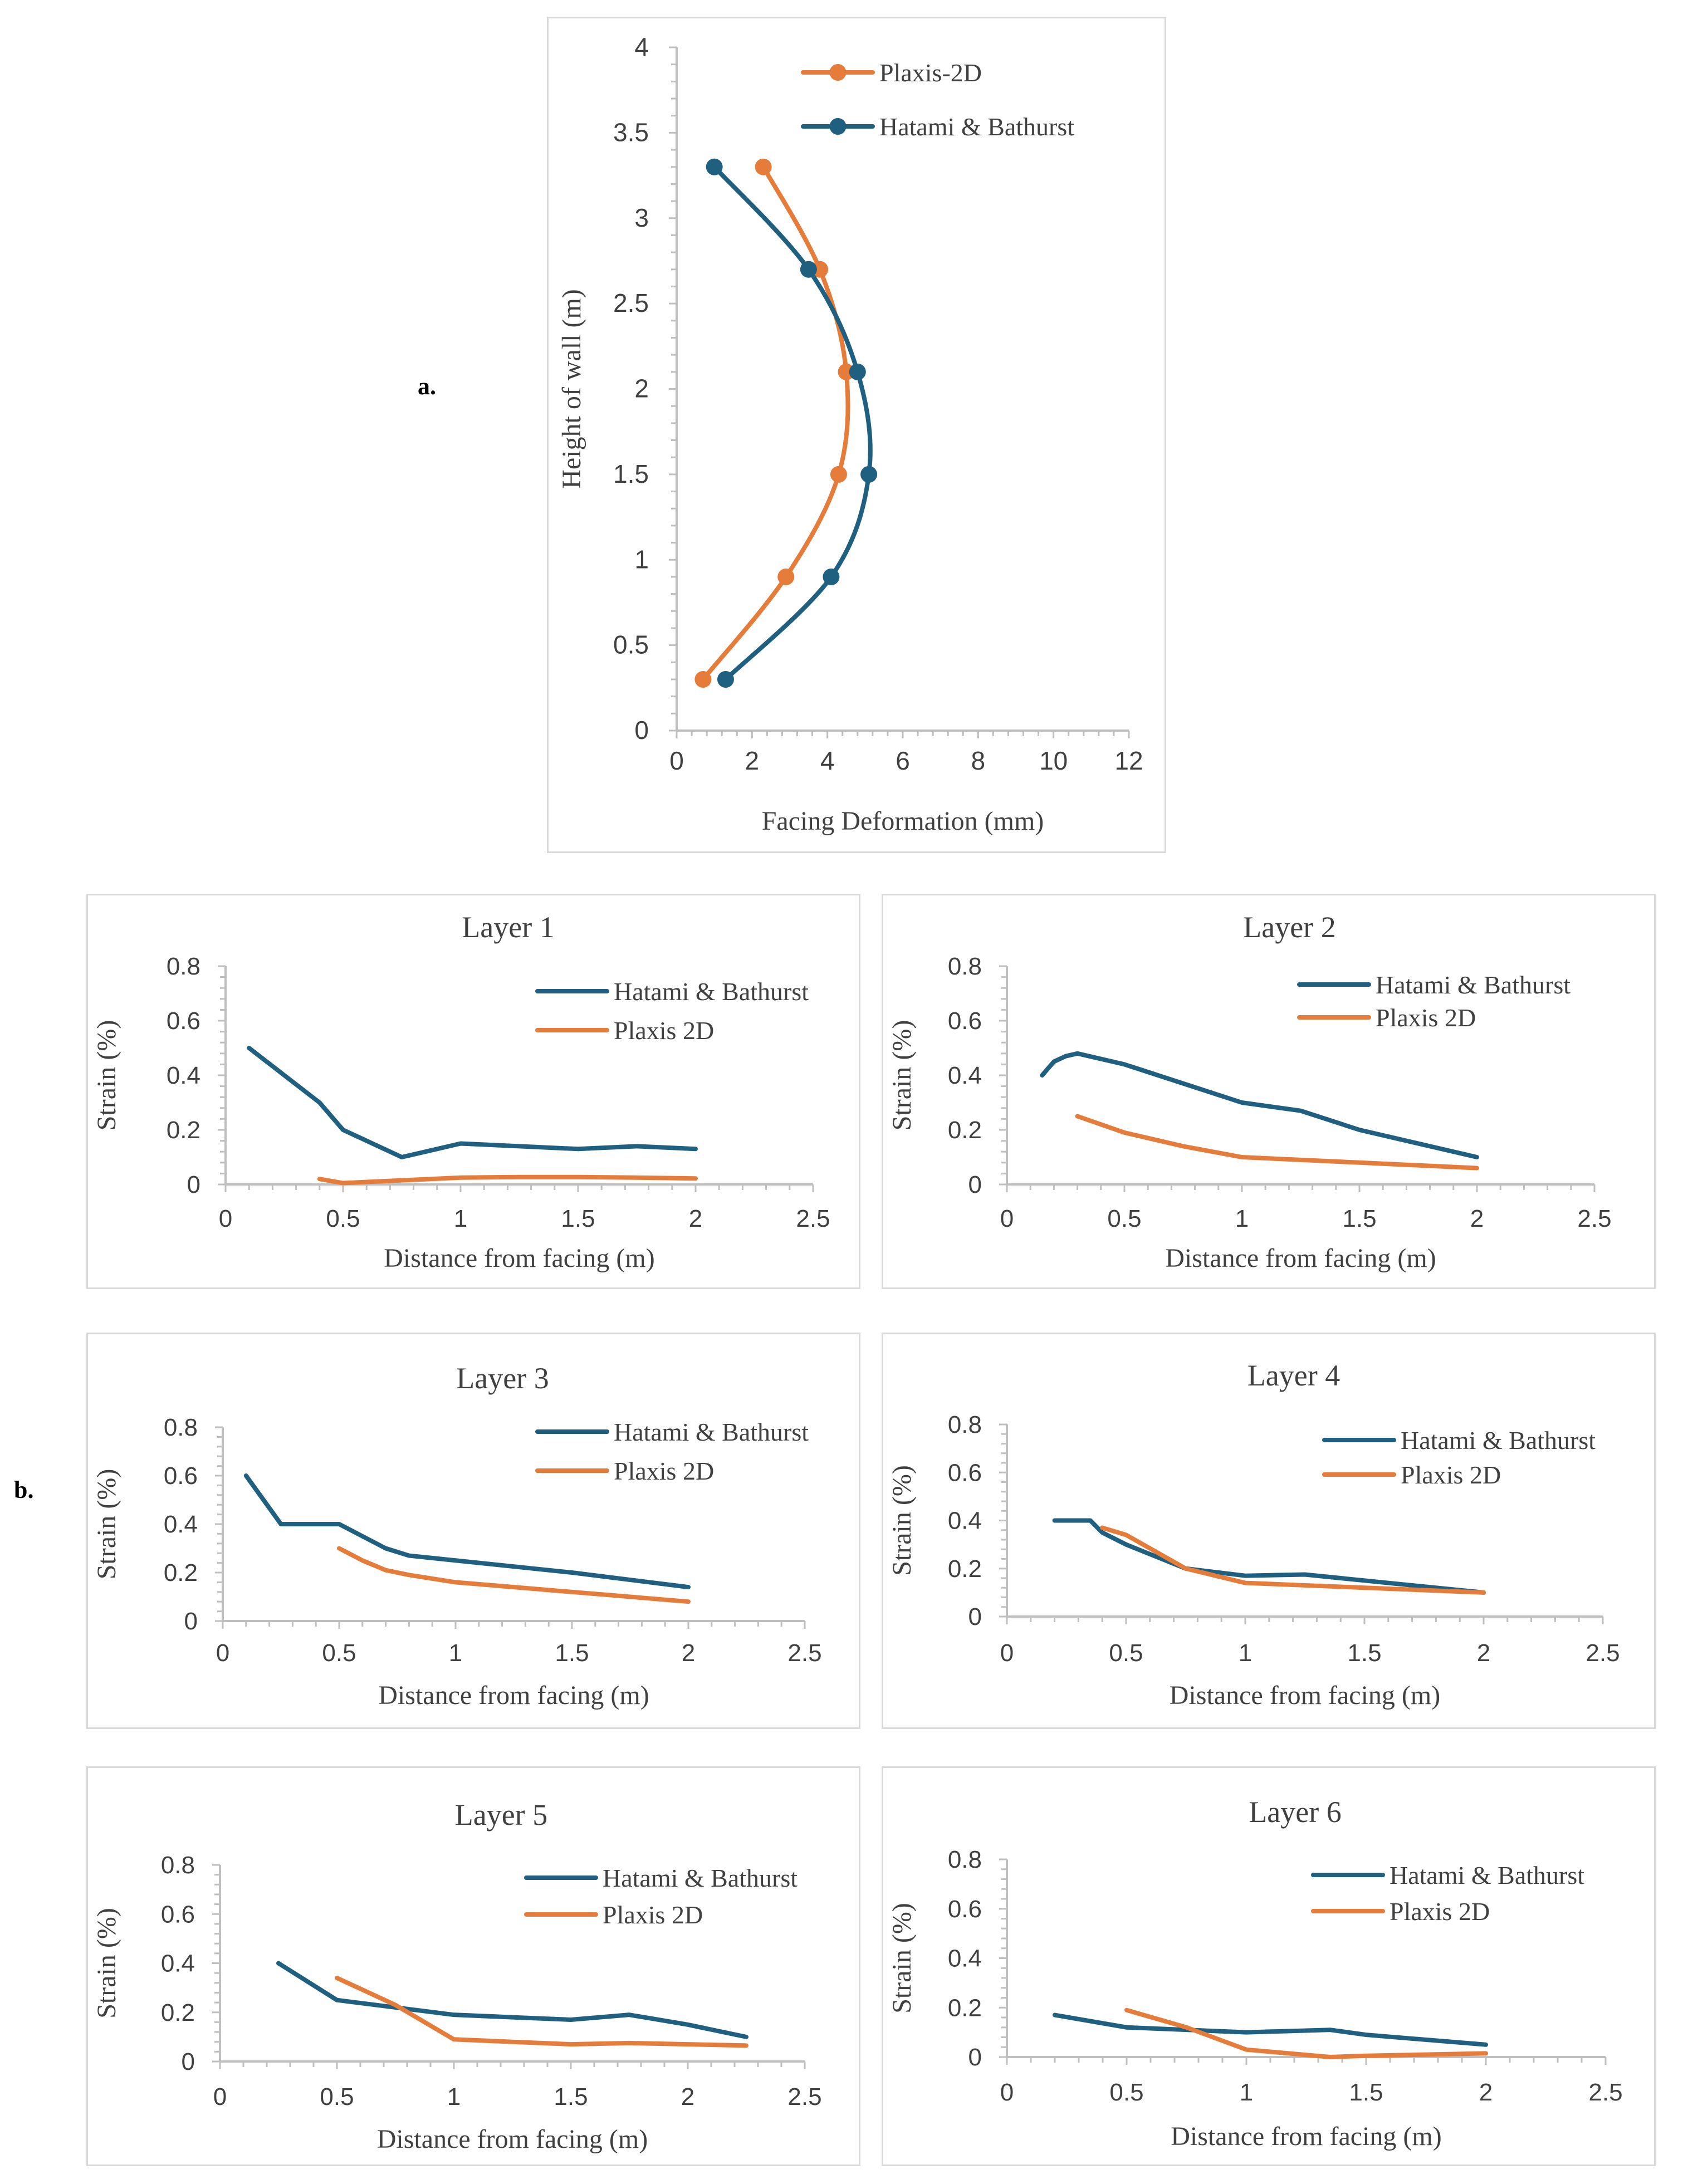  What do you see at coordinates (501, 1815) in the screenshot?
I see `chart-title: Layer 5` at bounding box center [501, 1815].